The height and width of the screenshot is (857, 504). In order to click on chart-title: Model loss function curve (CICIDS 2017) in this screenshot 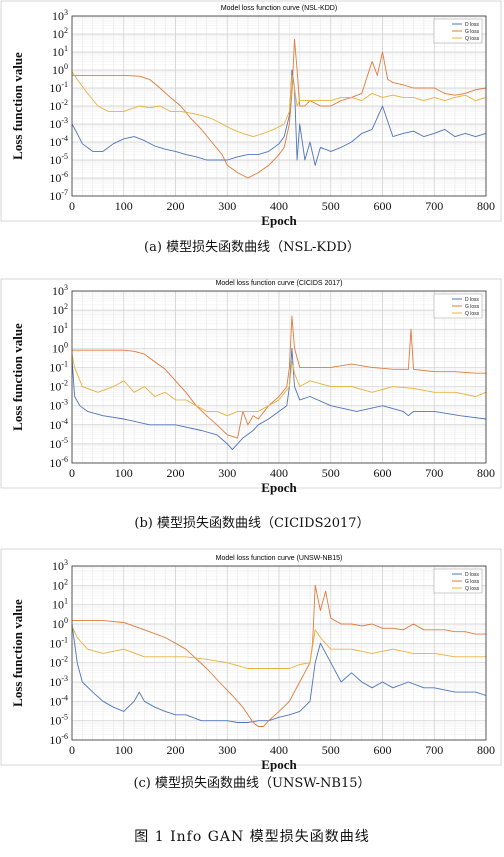, I will do `click(279, 283)`.